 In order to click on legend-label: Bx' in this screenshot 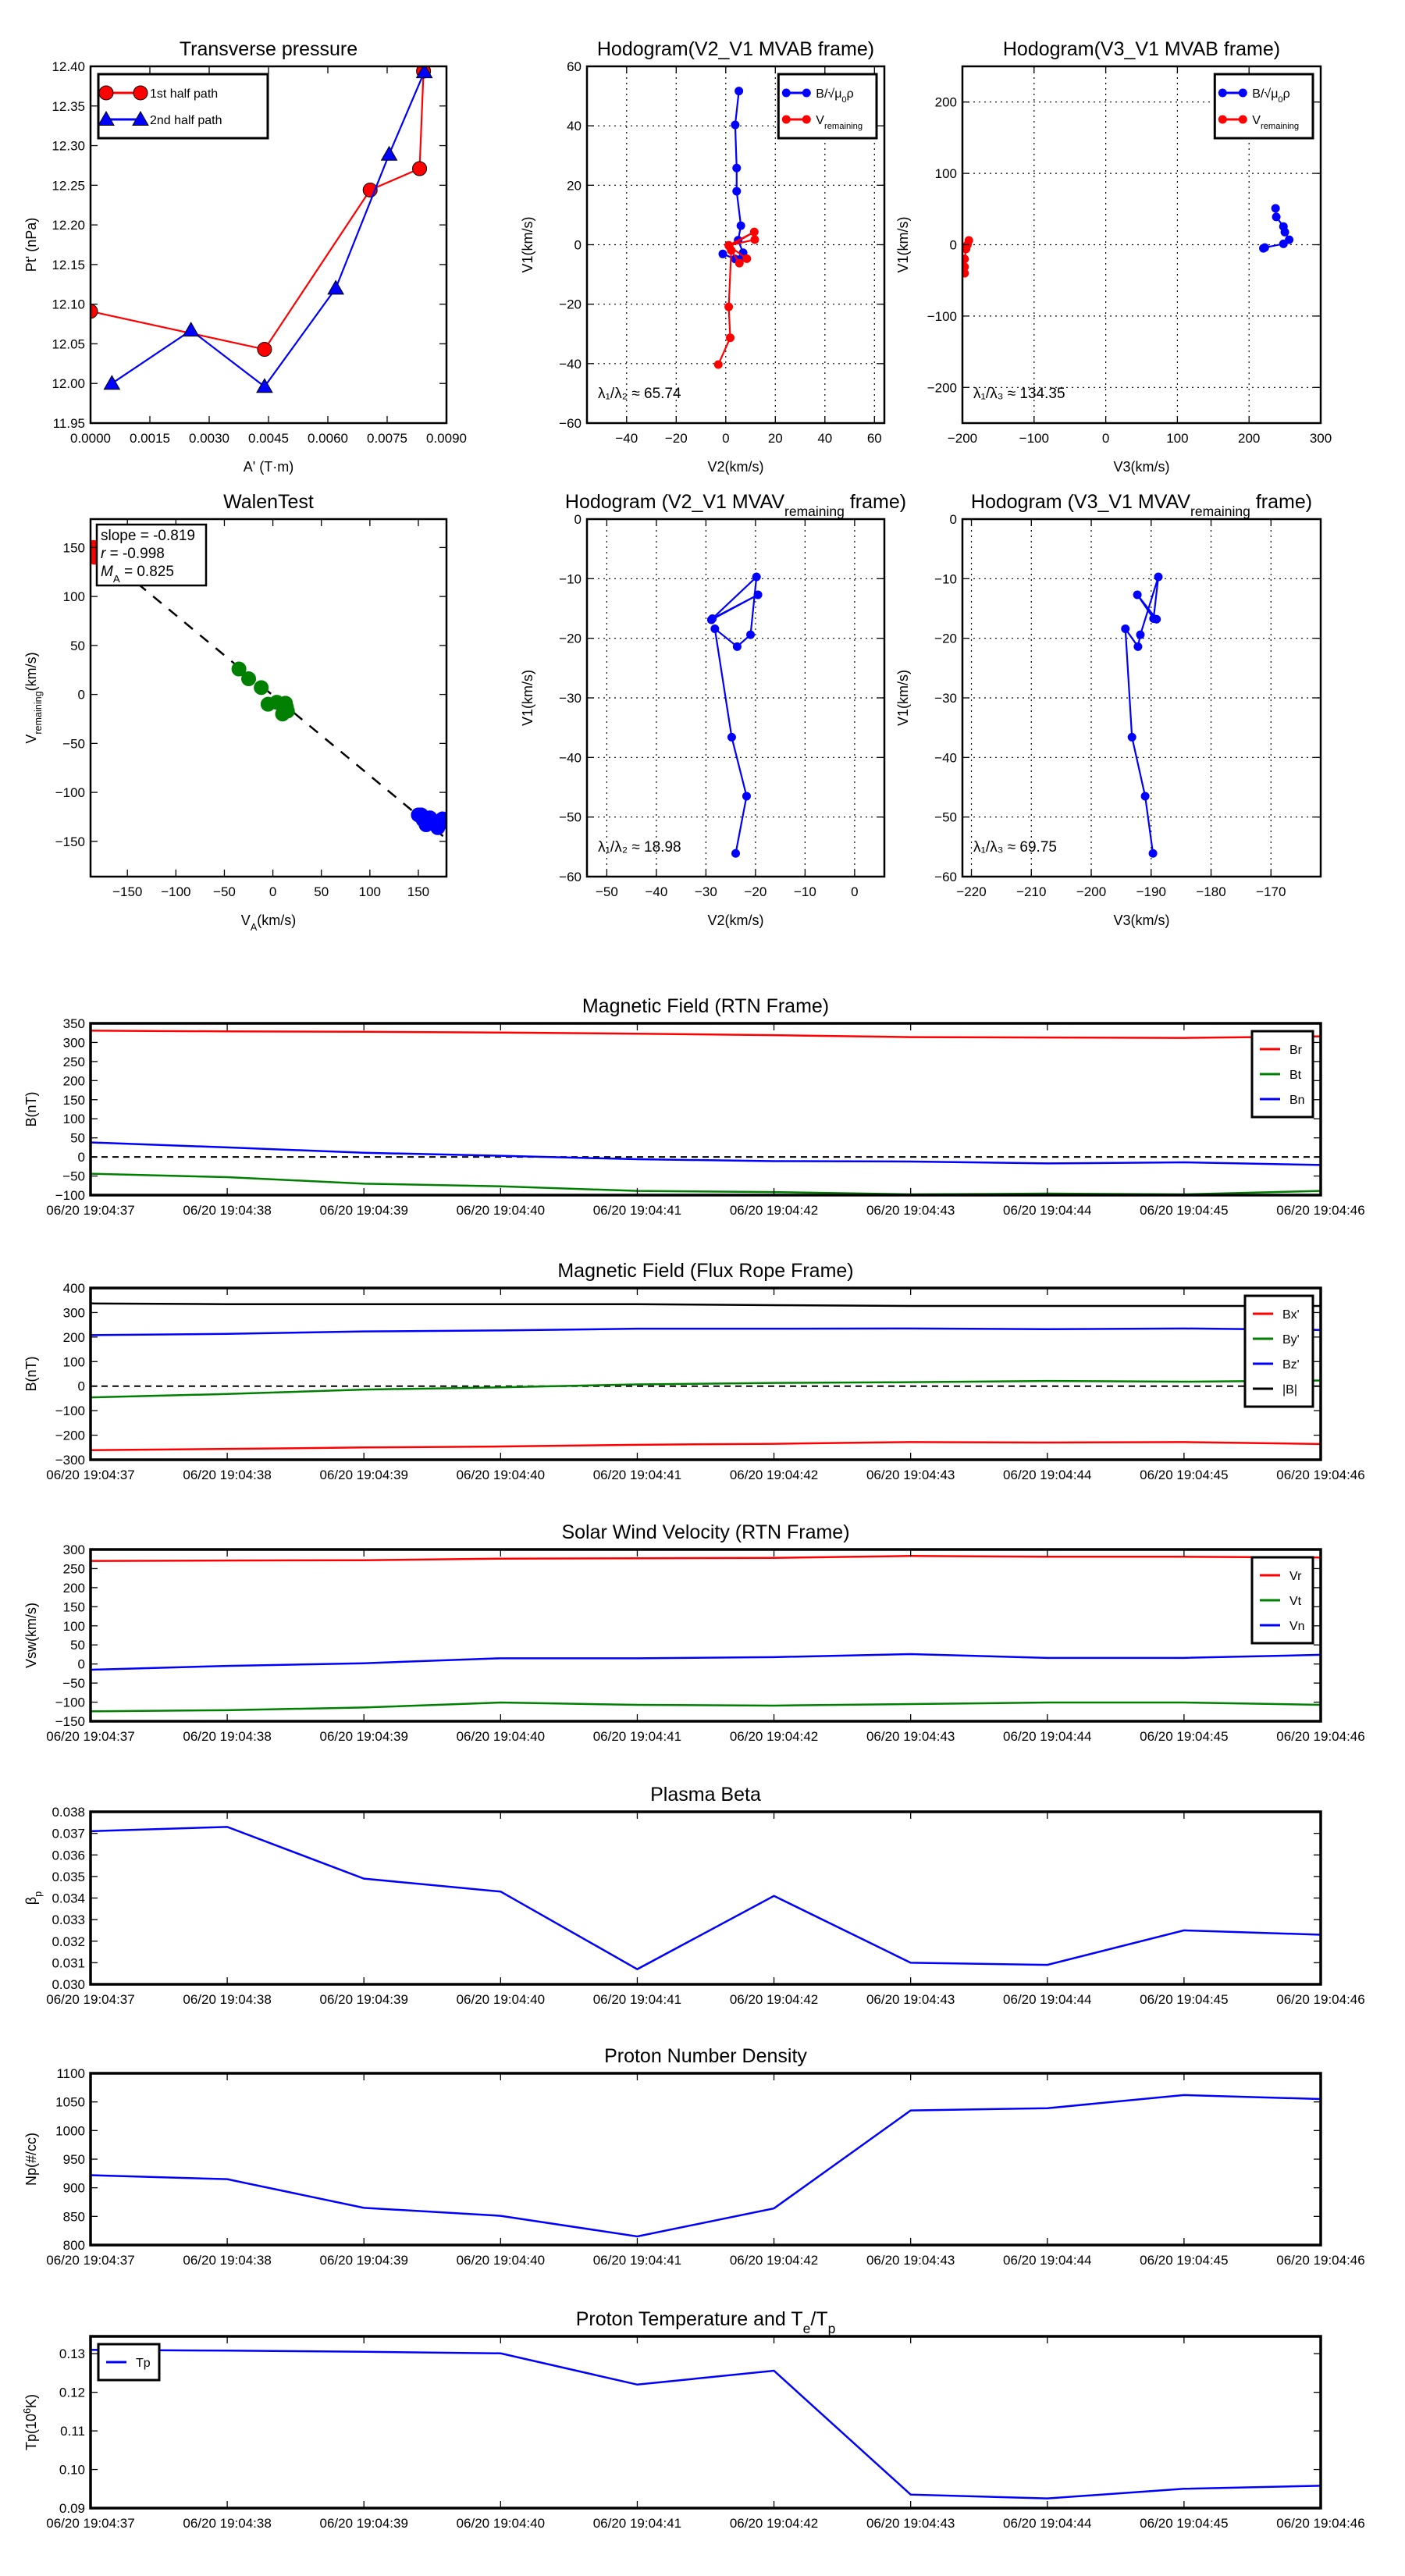, I will do `click(1291, 1315)`.